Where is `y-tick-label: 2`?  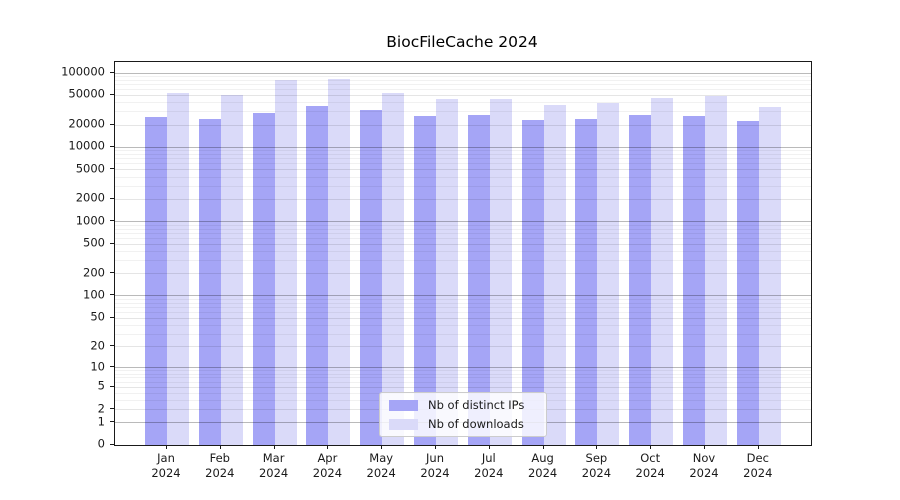 y-tick-label: 2 is located at coordinates (101, 408).